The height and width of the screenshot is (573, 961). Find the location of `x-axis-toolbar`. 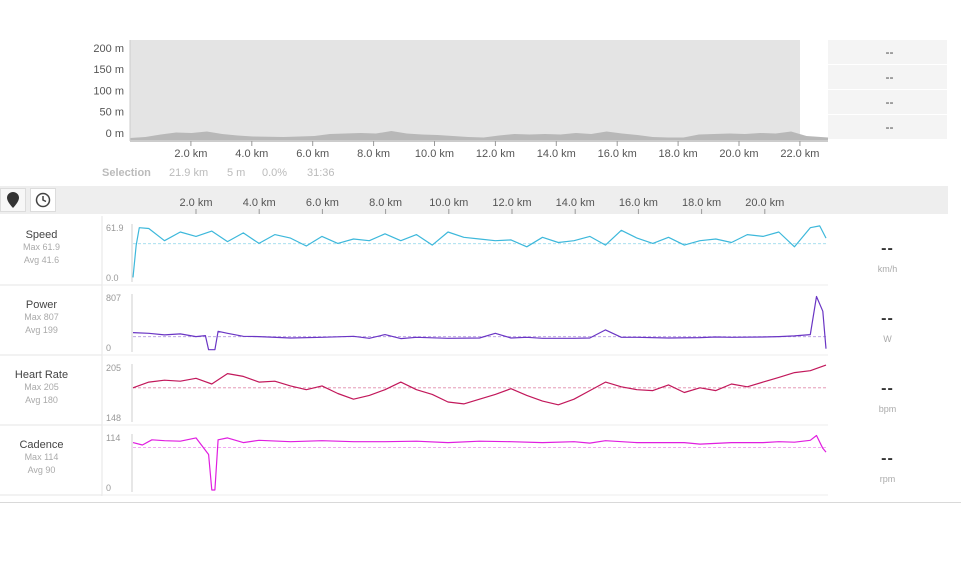

x-axis-toolbar is located at coordinates (474, 200).